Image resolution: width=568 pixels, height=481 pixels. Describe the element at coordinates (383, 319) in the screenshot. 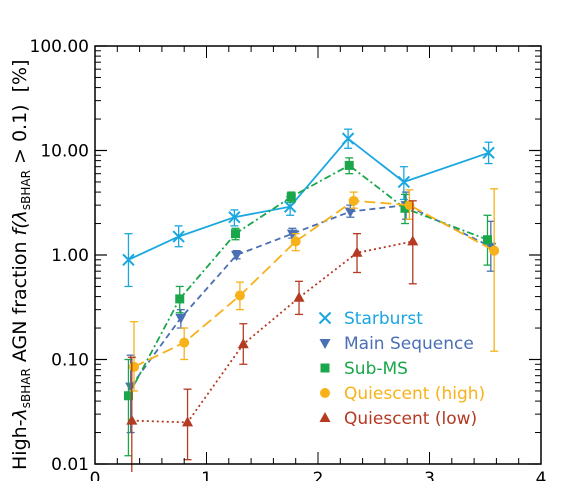

I see `legend-label: Starburst` at that location.